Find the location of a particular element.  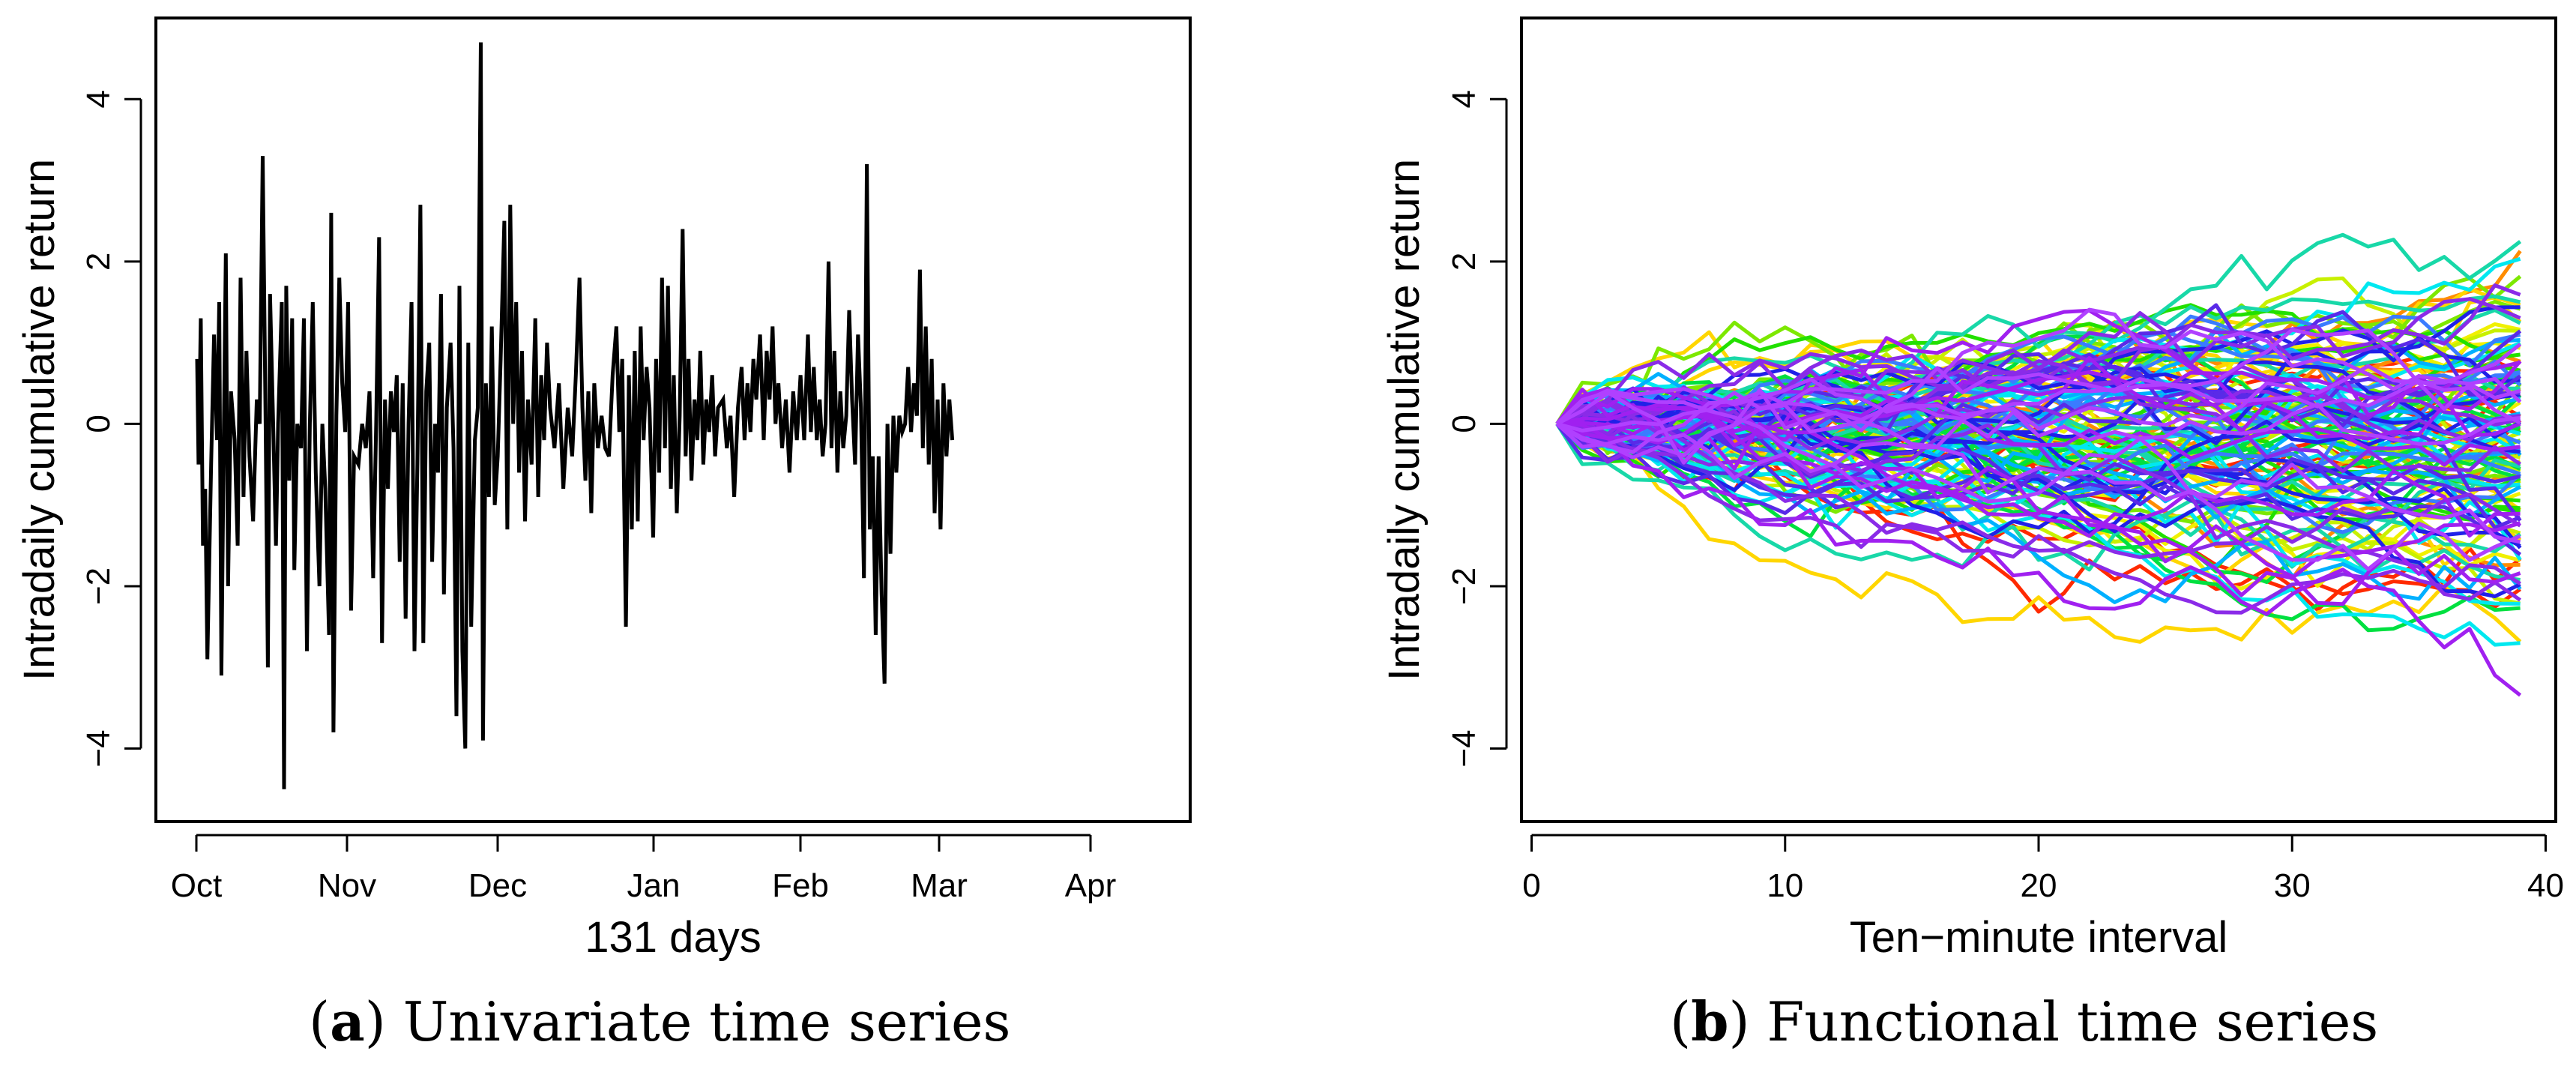

caption-b-text: Functional time series is located at coordinates (2073, 1021).